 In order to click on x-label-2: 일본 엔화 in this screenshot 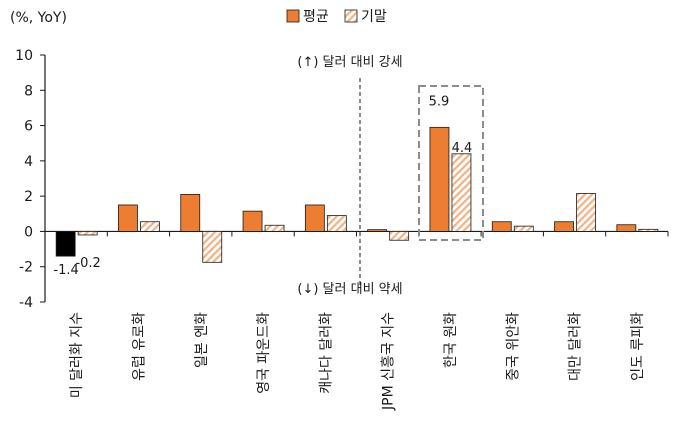, I will do `click(202, 340)`.